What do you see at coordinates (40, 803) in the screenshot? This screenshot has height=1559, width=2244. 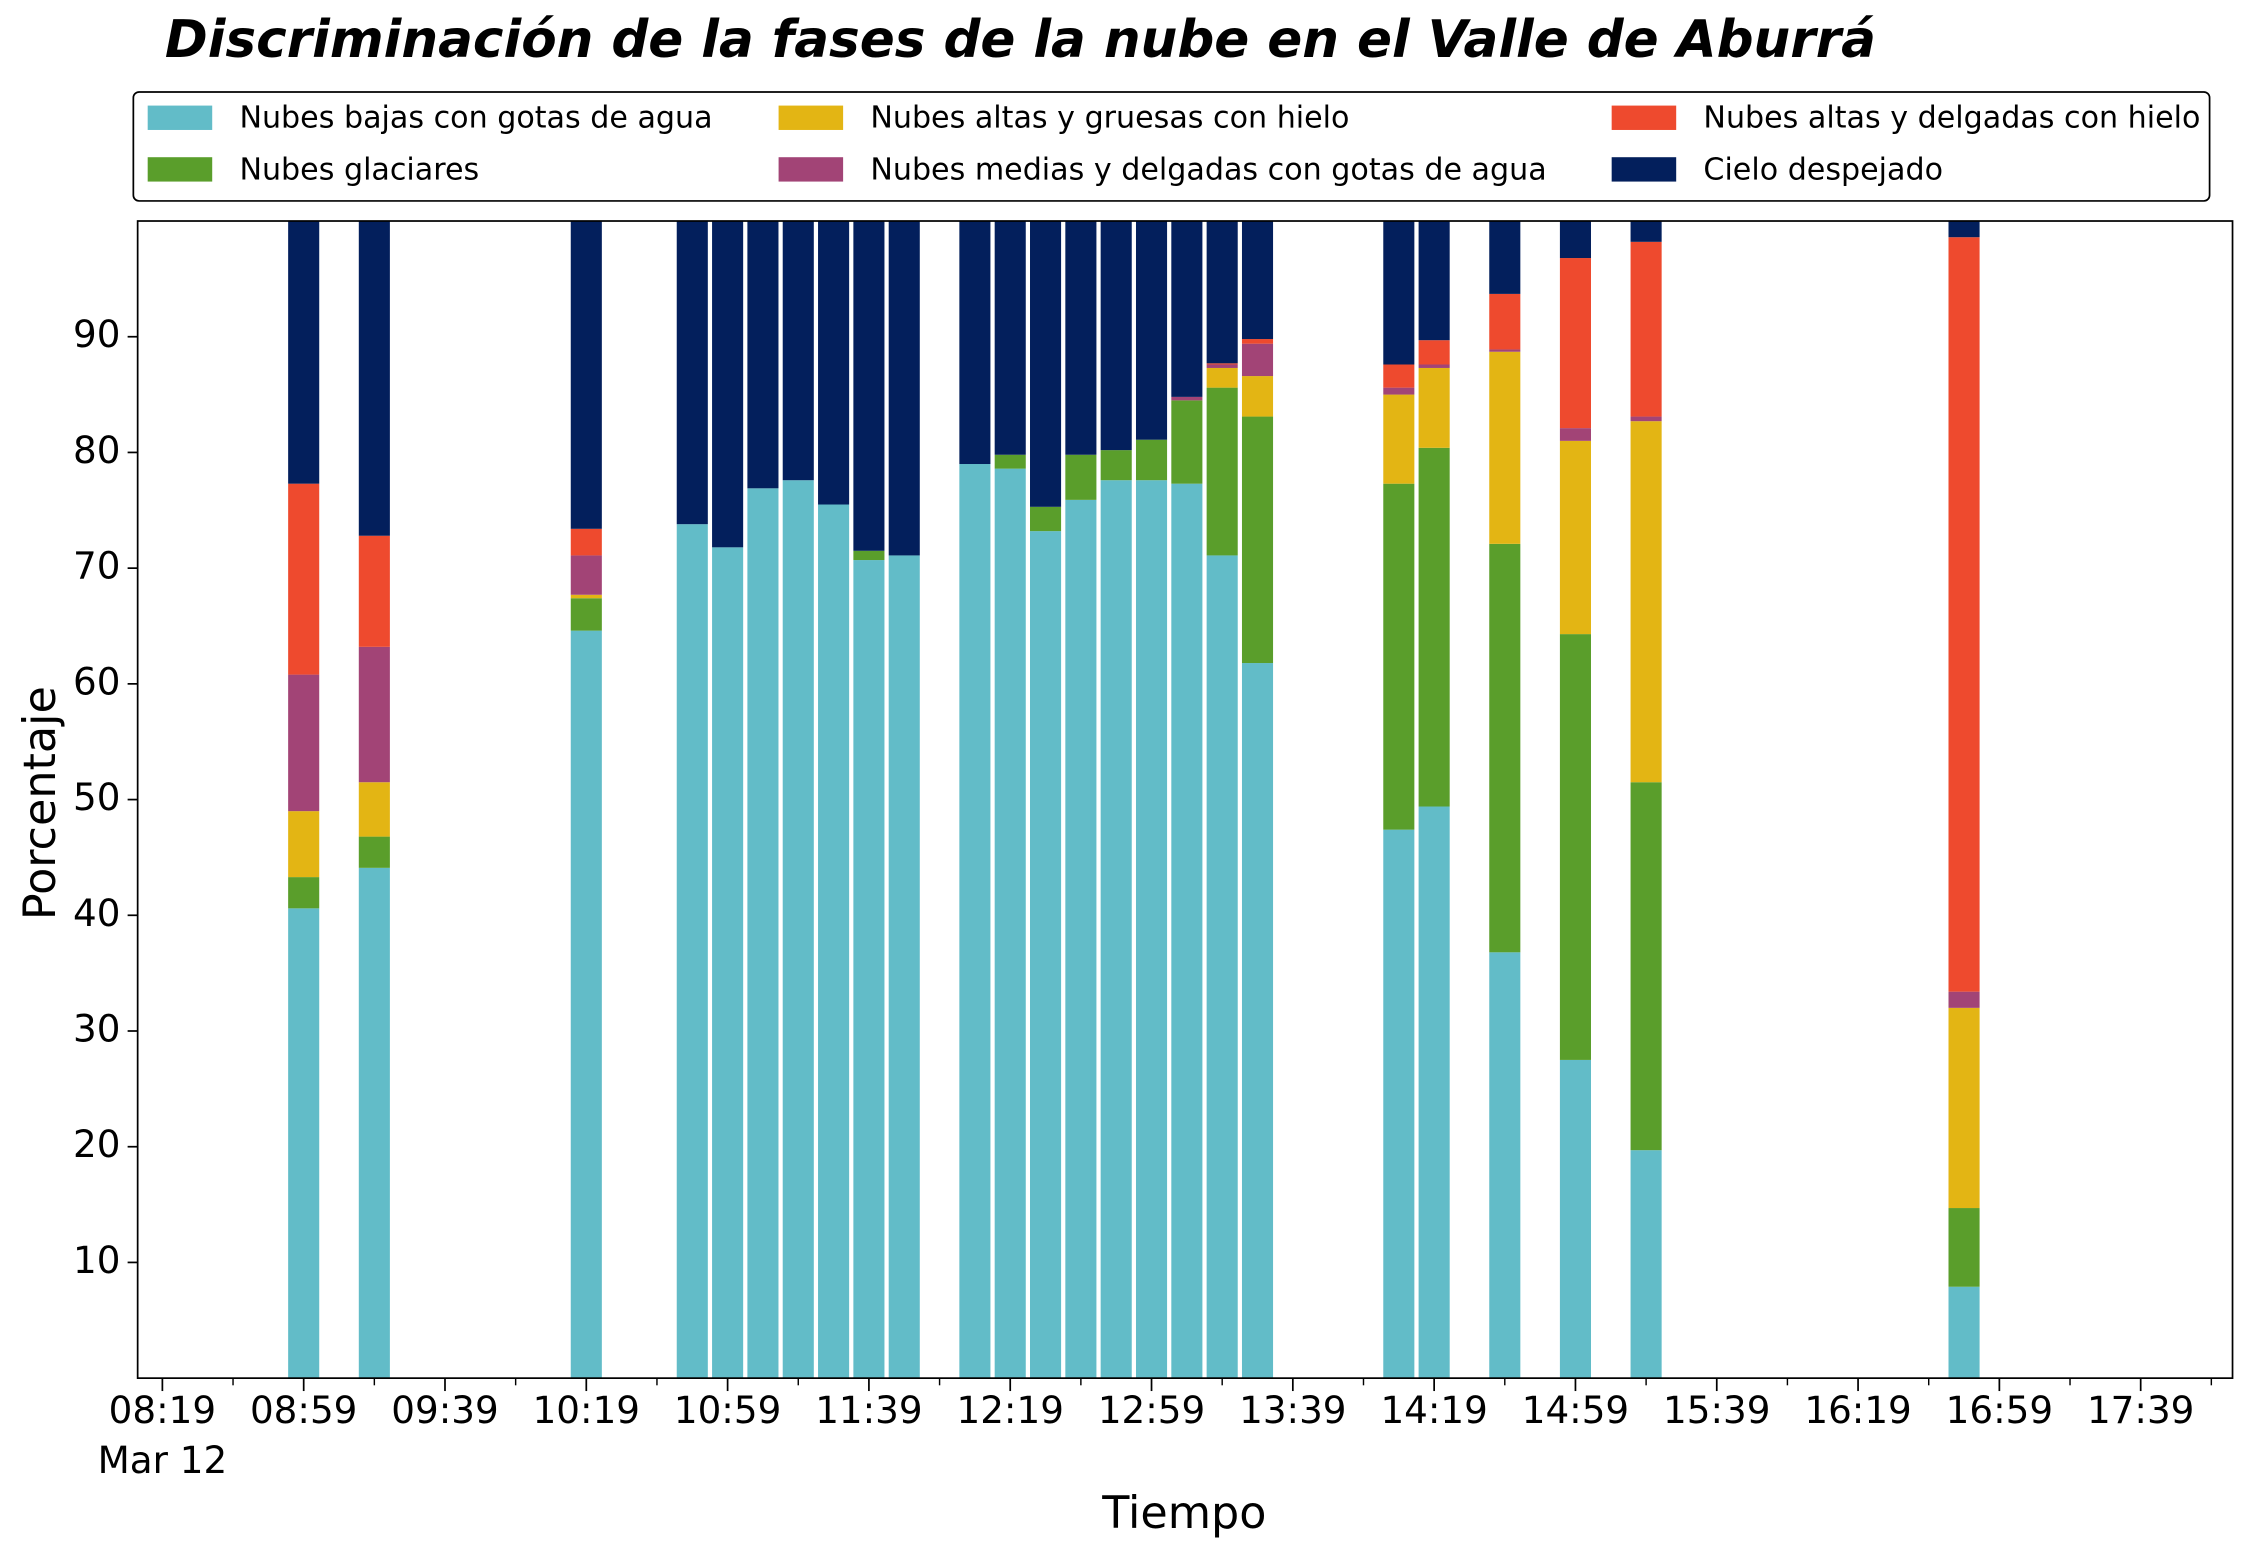 I see `y-axis-label: Porcentaje` at bounding box center [40, 803].